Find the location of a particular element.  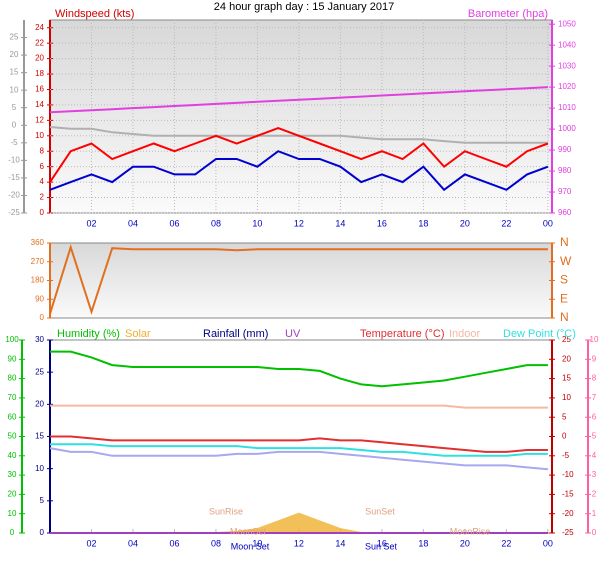

legend-entry: UV is located at coordinates (293, 334).